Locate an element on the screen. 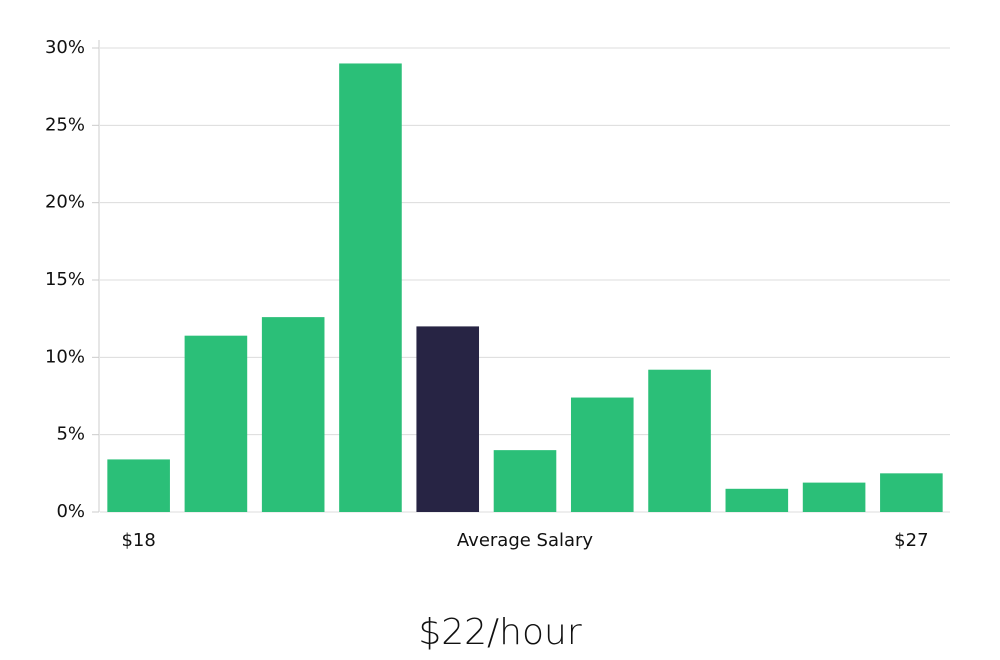 This screenshot has width=1000, height=660. y-tick-label: 30% is located at coordinates (65, 47).